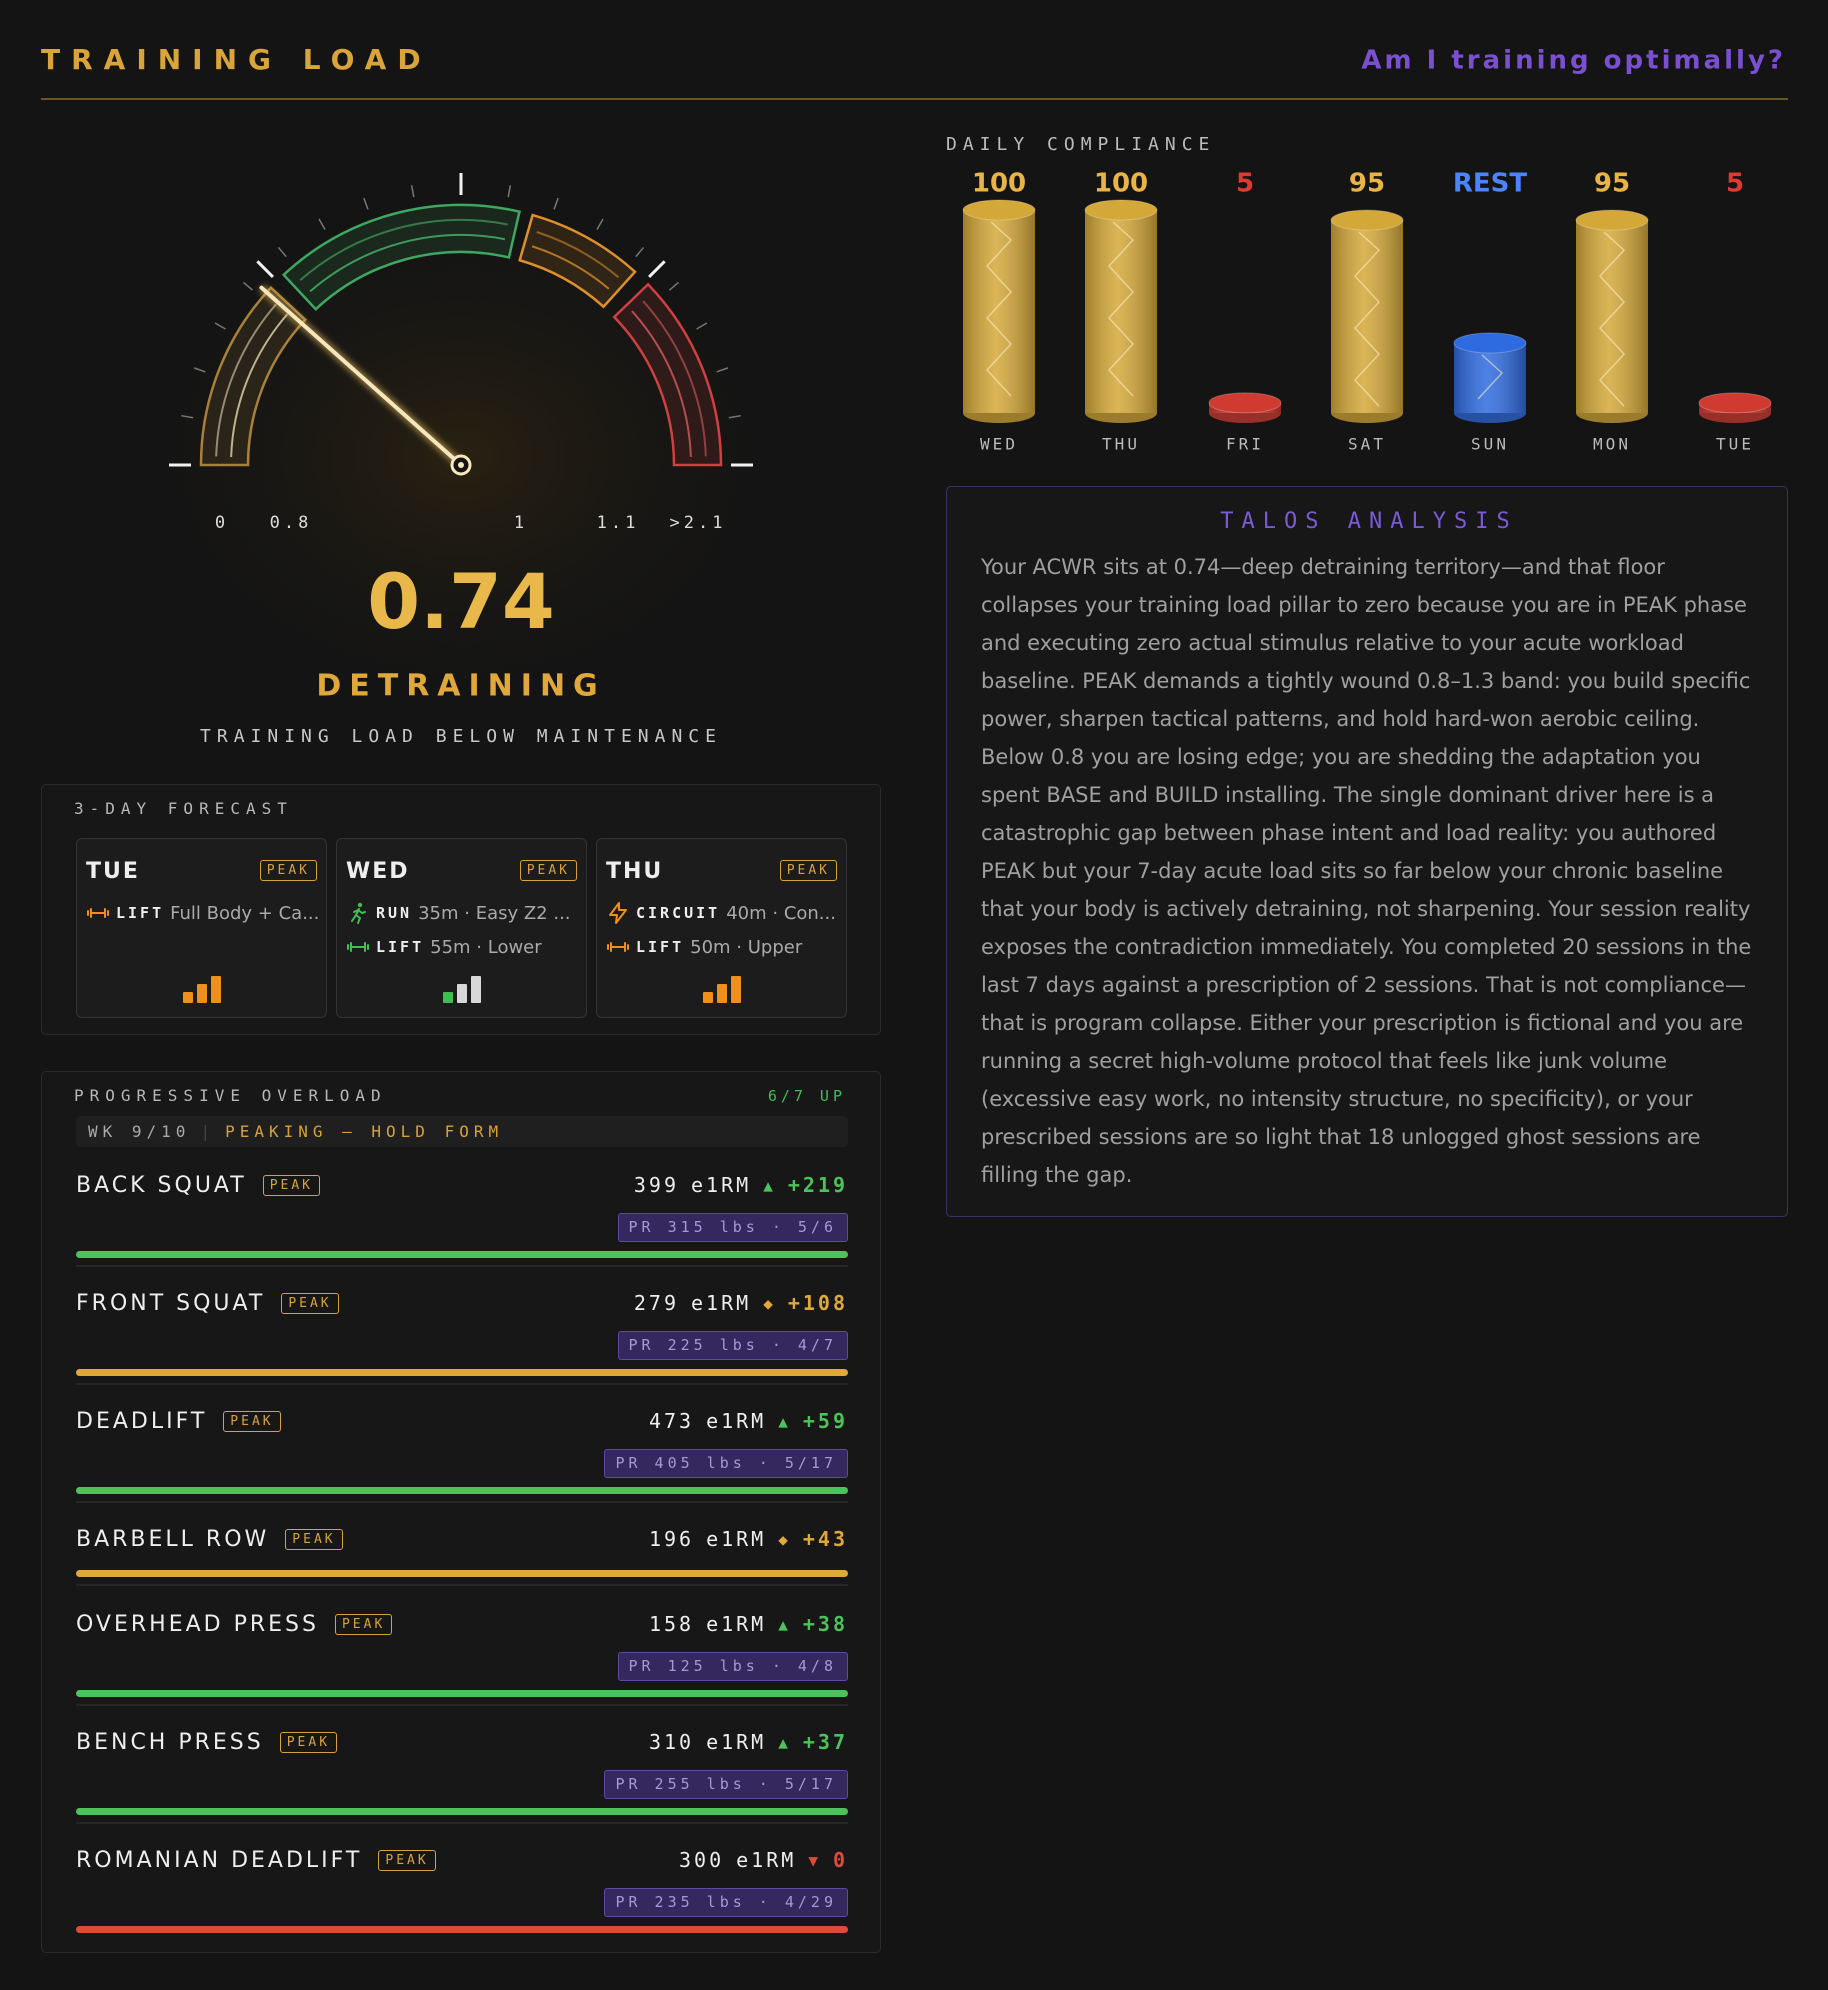 The image size is (1828, 1990). Describe the element at coordinates (113, 871) in the screenshot. I see `forecast-day: TUE` at that location.